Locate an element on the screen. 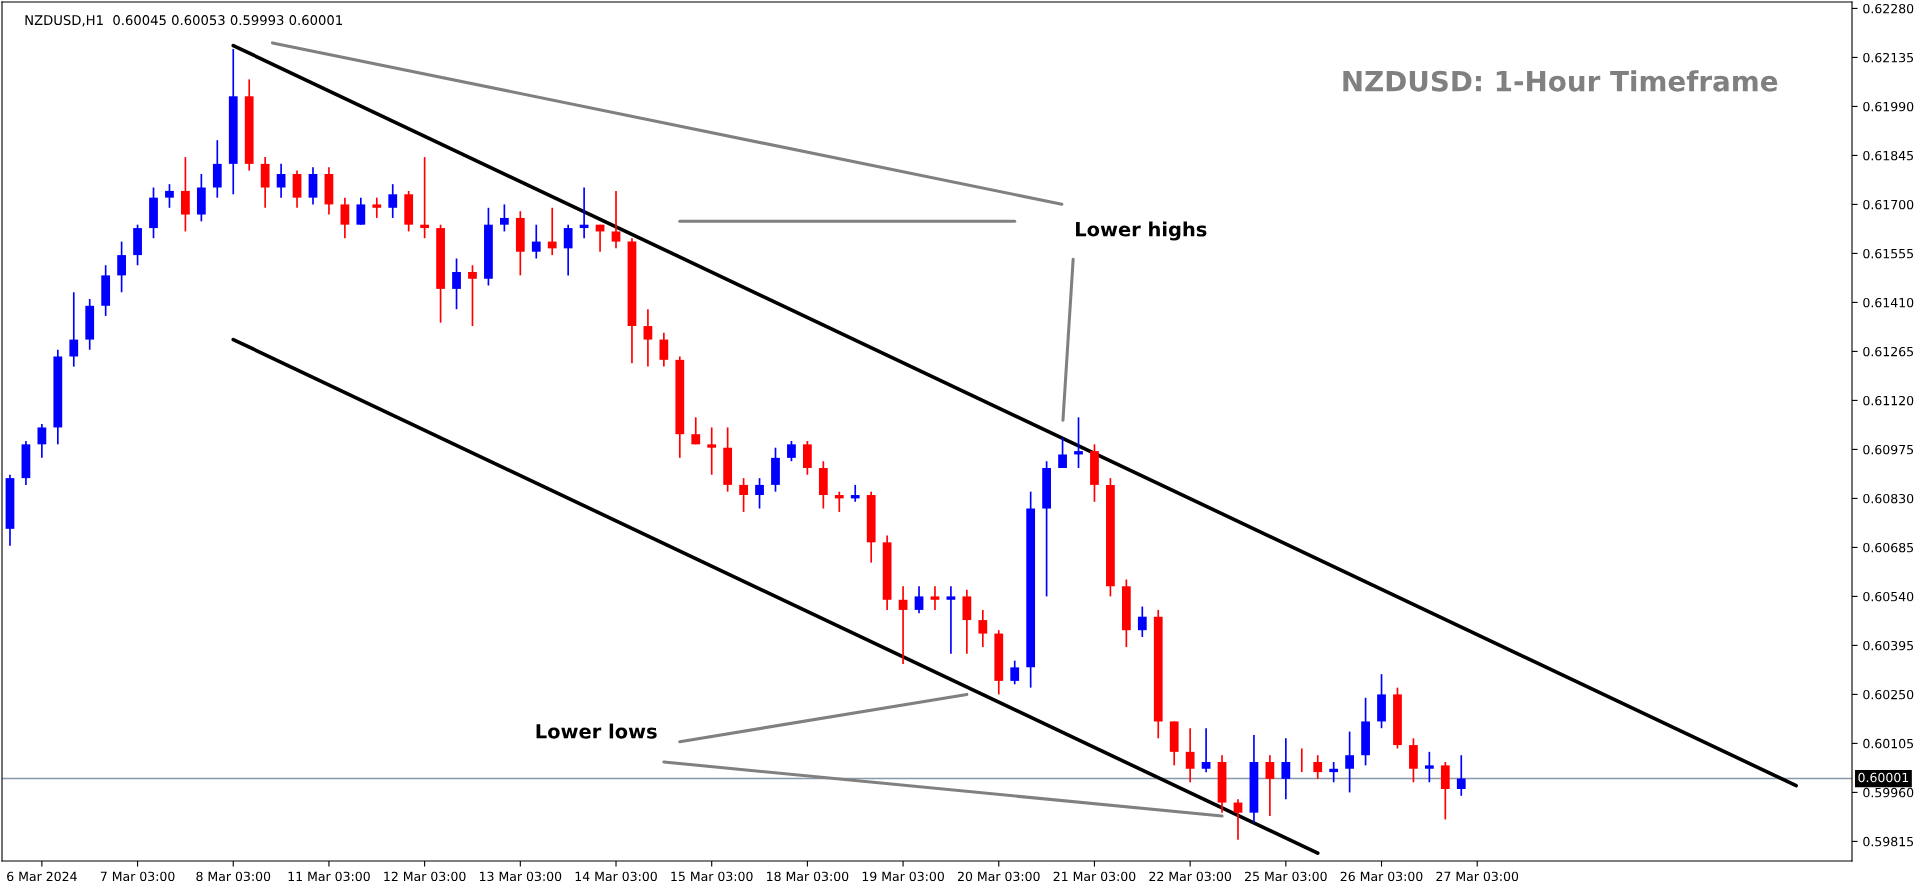 This screenshot has height=884, width=1916. x-tick-label: 20 Mar 03:00 is located at coordinates (998, 876).